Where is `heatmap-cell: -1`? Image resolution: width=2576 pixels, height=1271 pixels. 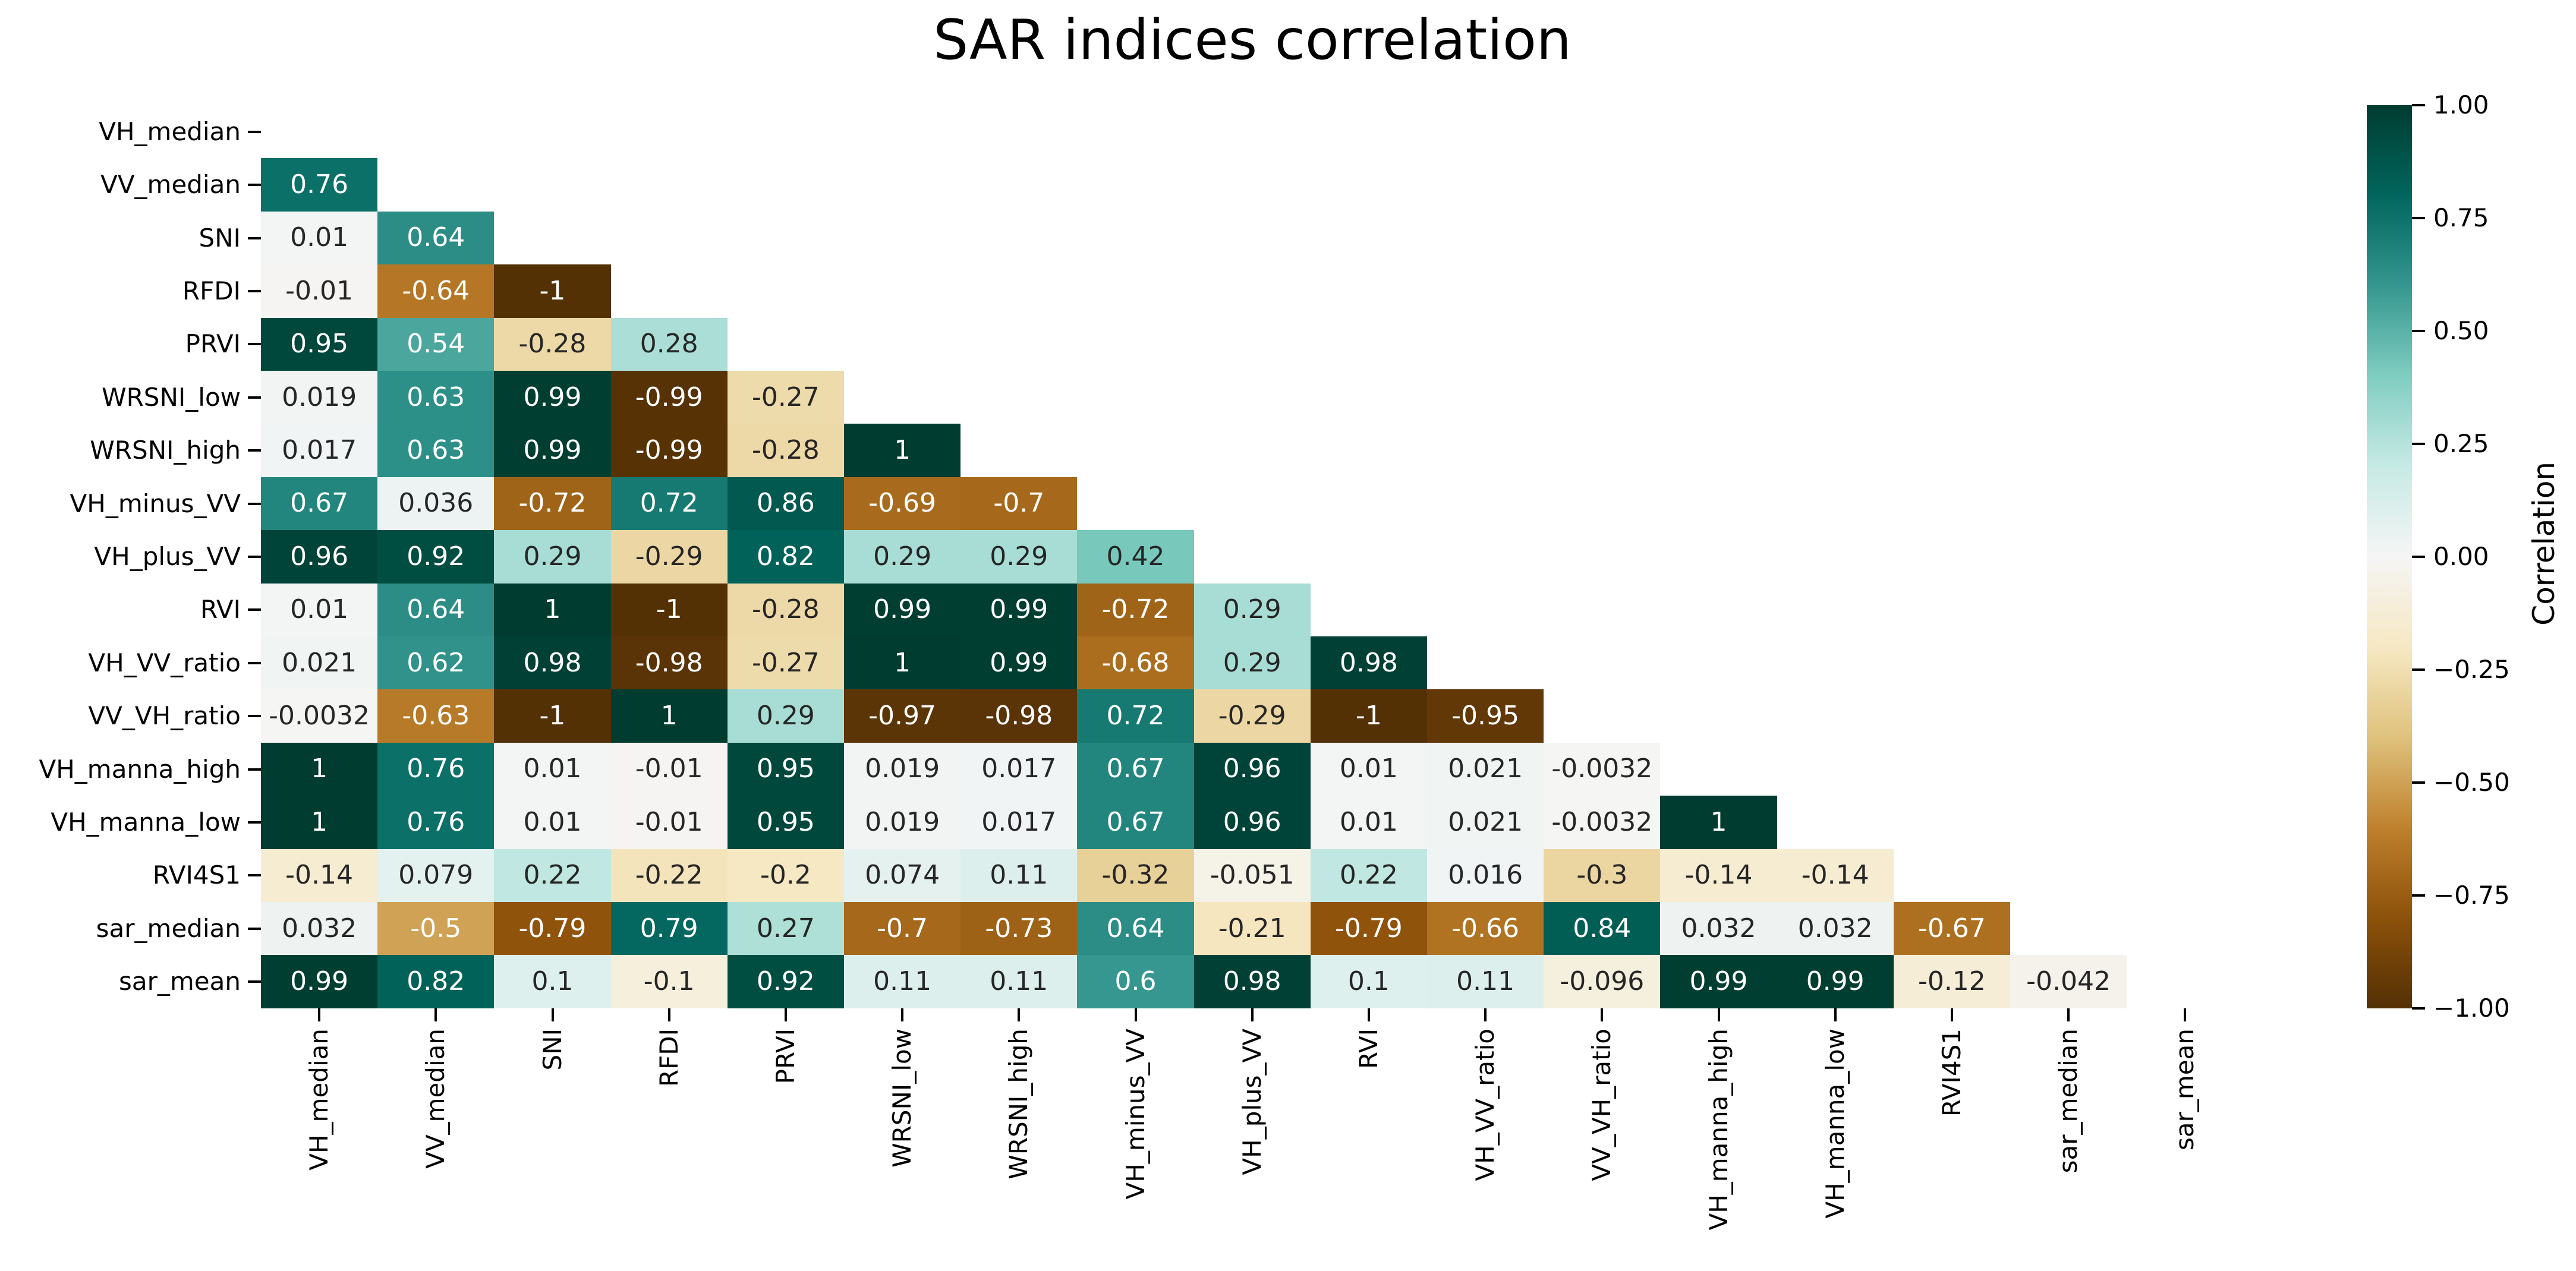 heatmap-cell: -1 is located at coordinates (552, 716).